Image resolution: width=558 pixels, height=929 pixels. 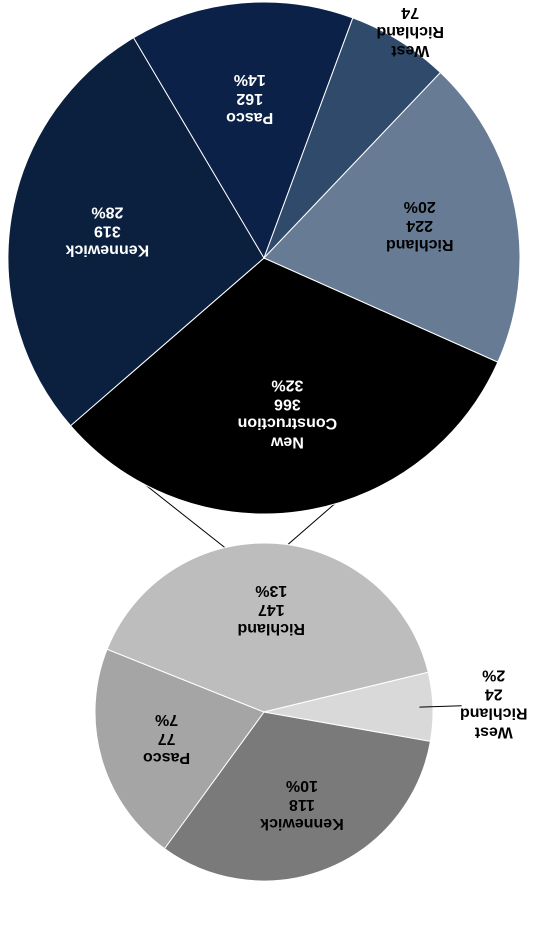 I want to click on main-label-richland: Richland22420%, so click(x=420, y=225).